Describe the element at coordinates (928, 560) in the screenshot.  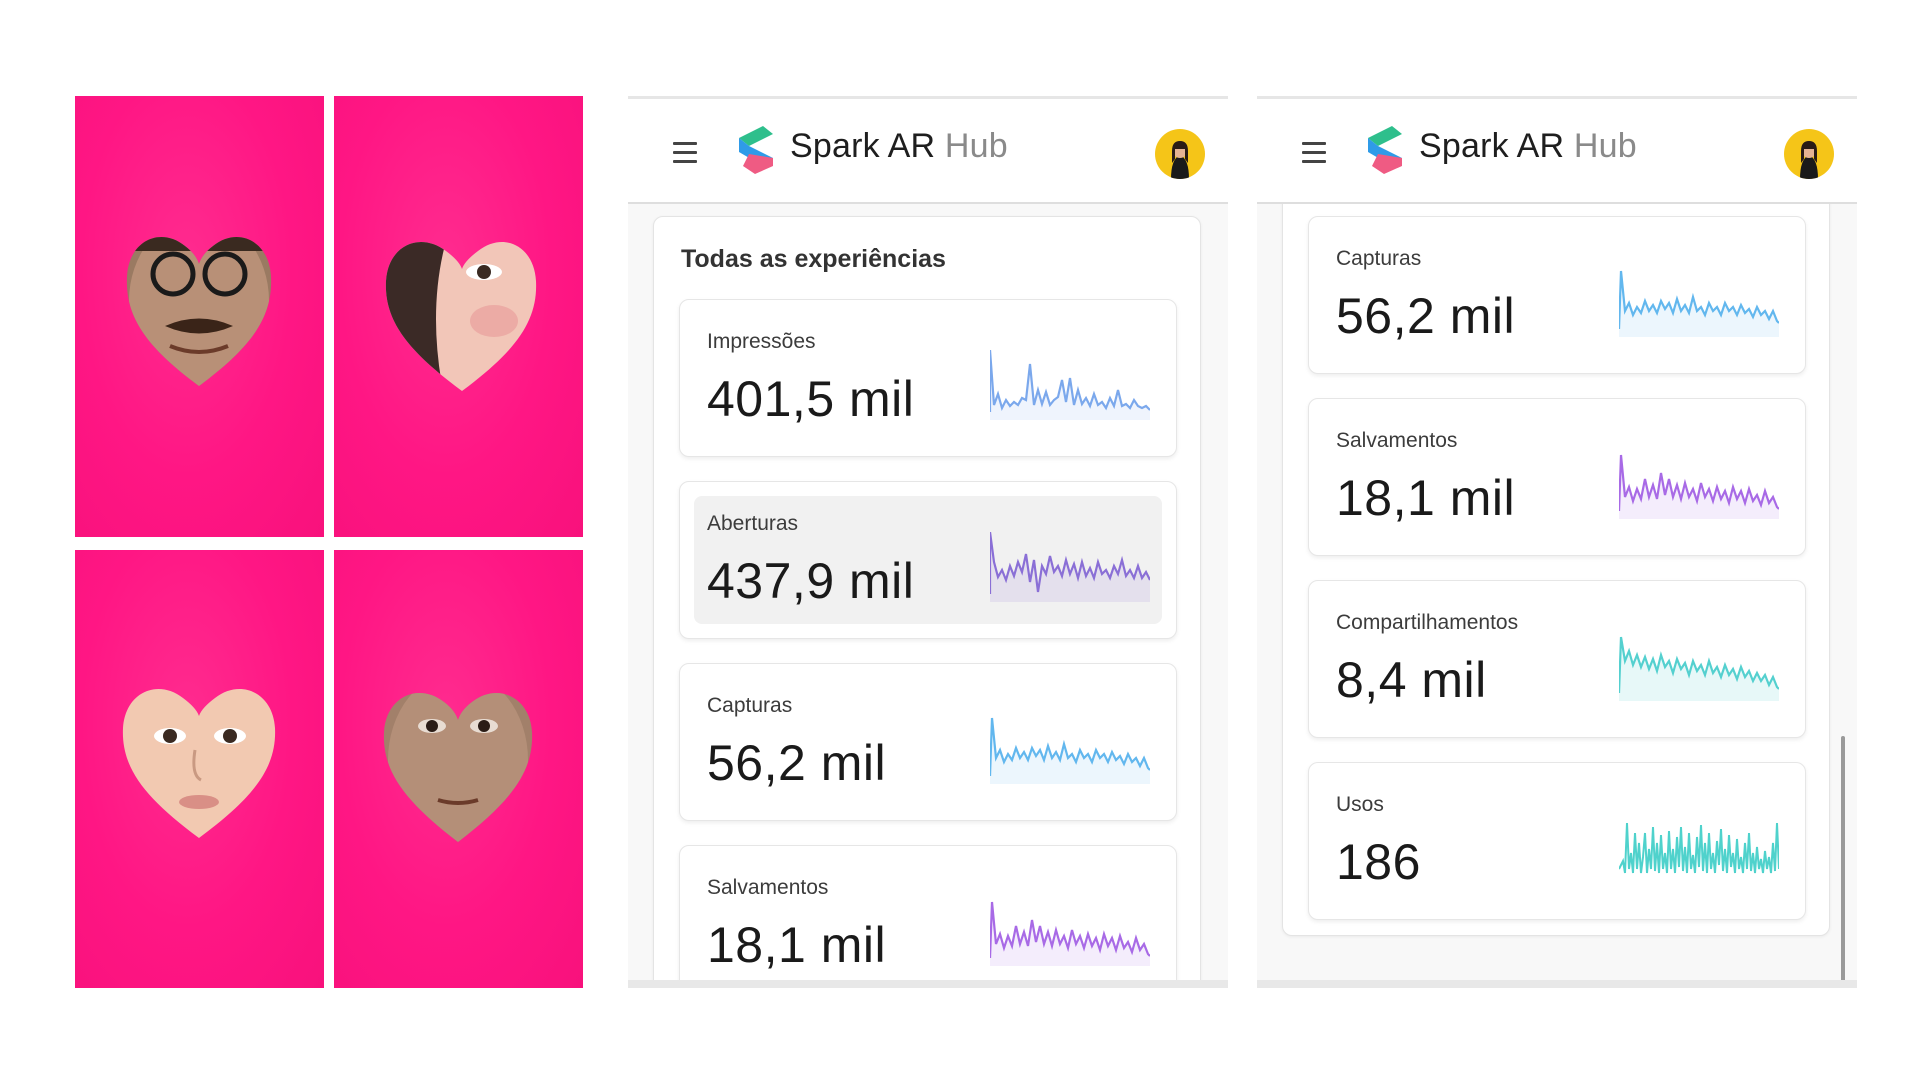
I see `metric-card-openings: Aberturas 437,9 mil` at that location.